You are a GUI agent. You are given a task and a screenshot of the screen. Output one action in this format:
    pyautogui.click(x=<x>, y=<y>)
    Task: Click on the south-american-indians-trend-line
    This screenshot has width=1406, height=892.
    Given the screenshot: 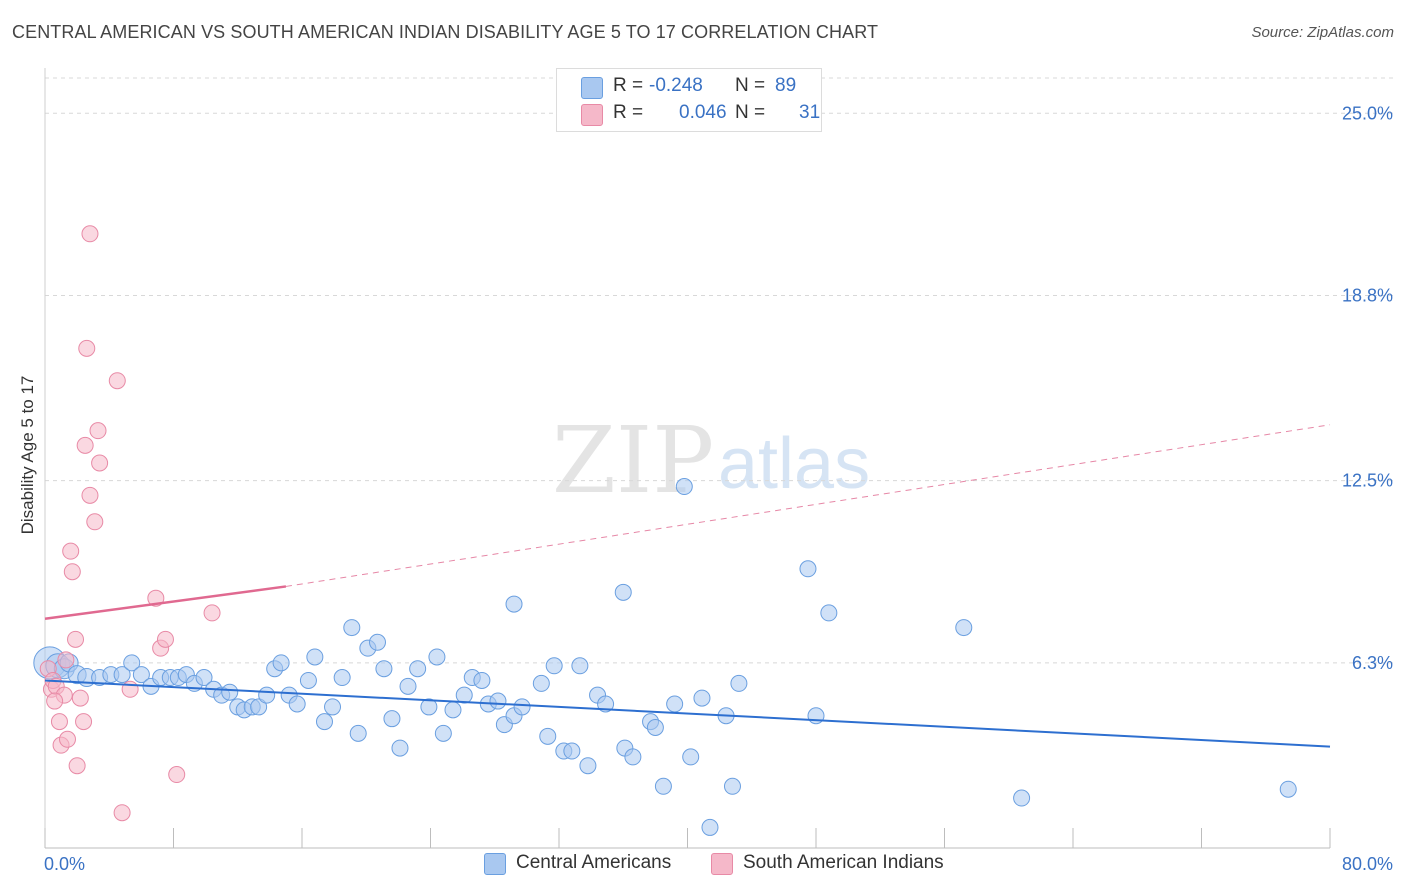 What is the action you would take?
    pyautogui.click(x=165, y=603)
    